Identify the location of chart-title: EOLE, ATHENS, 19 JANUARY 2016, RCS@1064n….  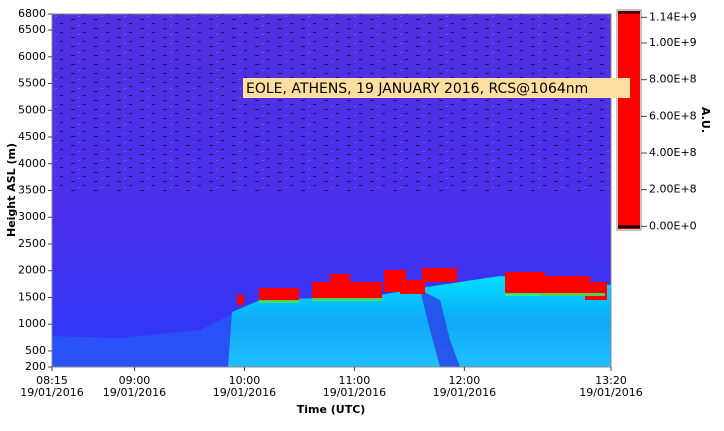
(417, 89).